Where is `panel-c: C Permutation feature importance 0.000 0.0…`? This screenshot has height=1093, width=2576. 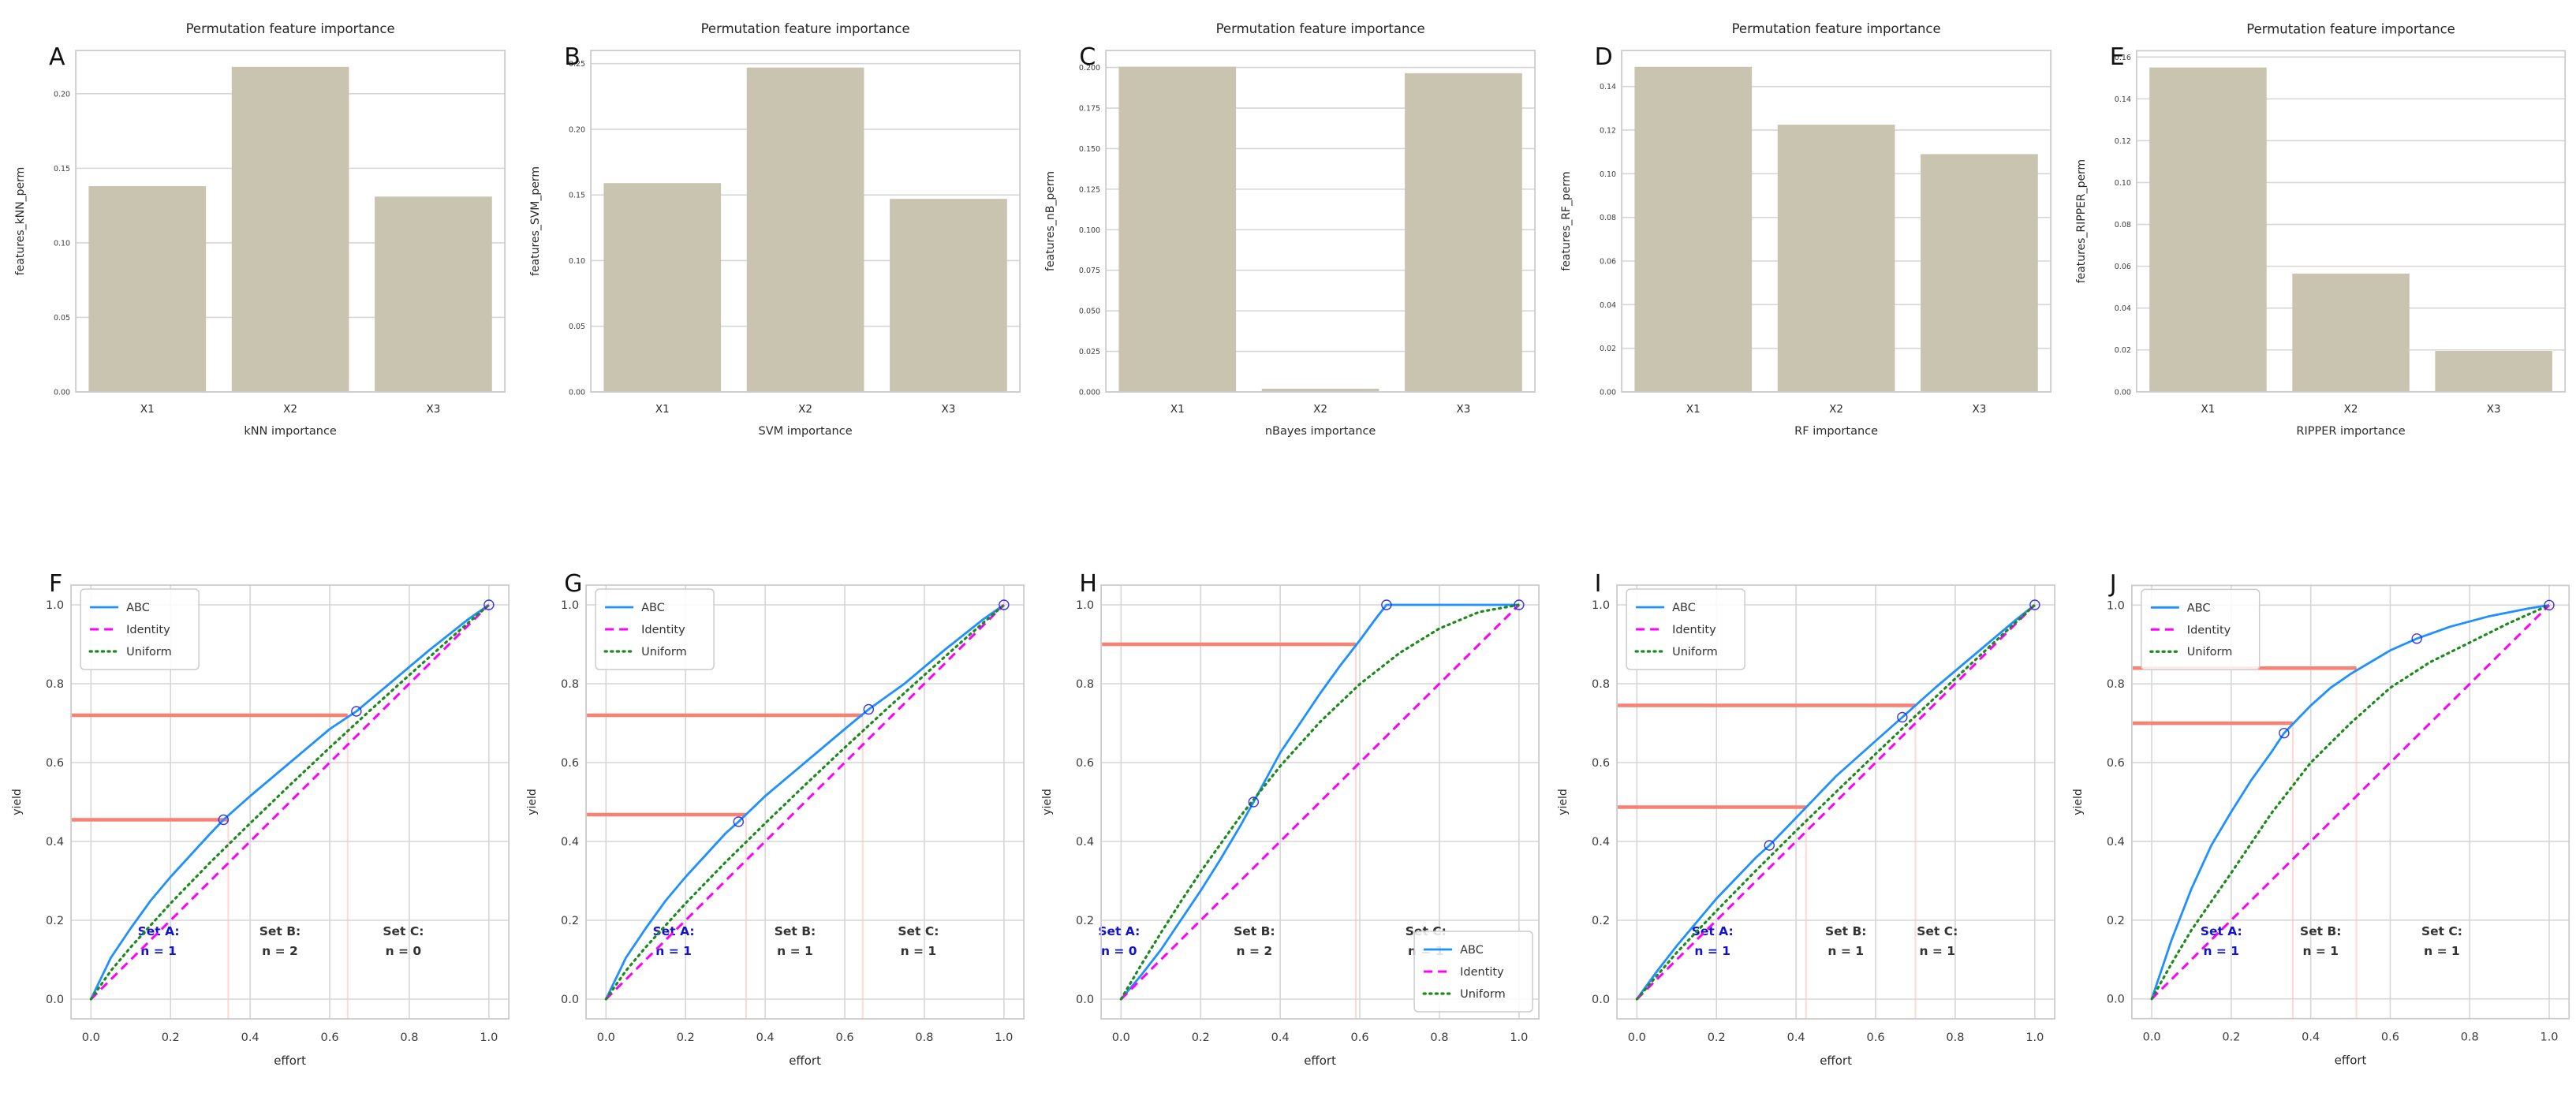 panel-c: C Permutation feature importance 0.000 0.0… is located at coordinates (1287, 276).